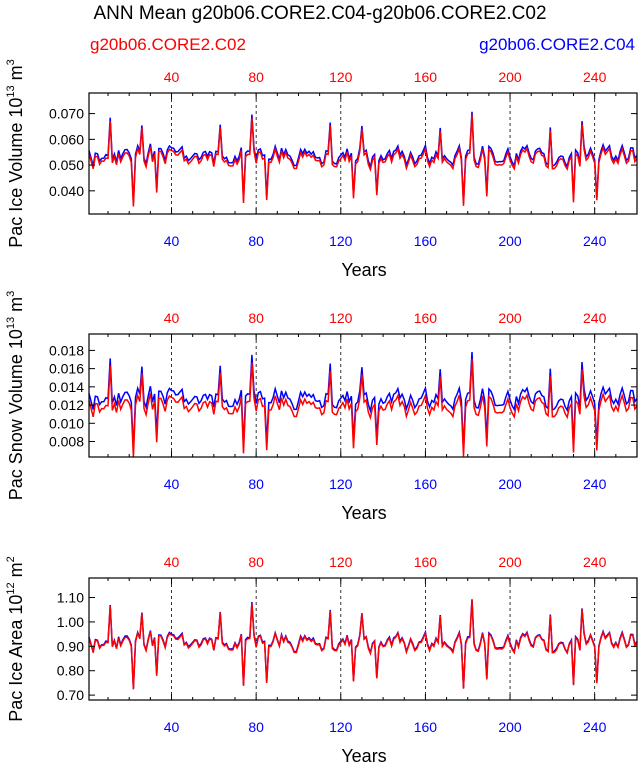 This screenshot has height=762, width=638. Describe the element at coordinates (16, 658) in the screenshot. I see `y-axis-label-part: Pac Ice Area 10` at that location.